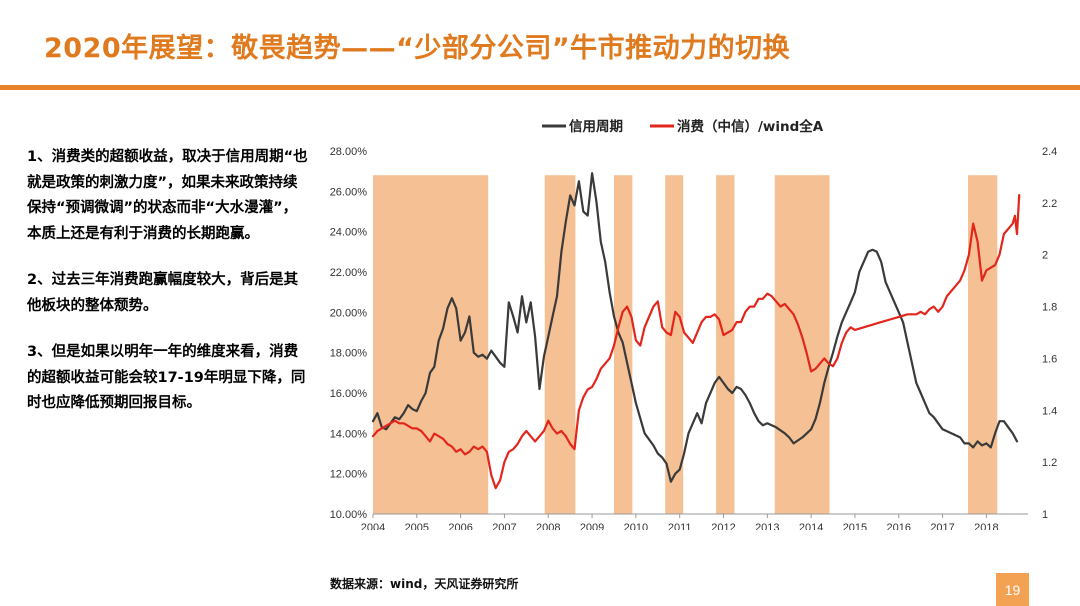  What do you see at coordinates (680, 526) in the screenshot?
I see `x-tick-label: 2011` at bounding box center [680, 526].